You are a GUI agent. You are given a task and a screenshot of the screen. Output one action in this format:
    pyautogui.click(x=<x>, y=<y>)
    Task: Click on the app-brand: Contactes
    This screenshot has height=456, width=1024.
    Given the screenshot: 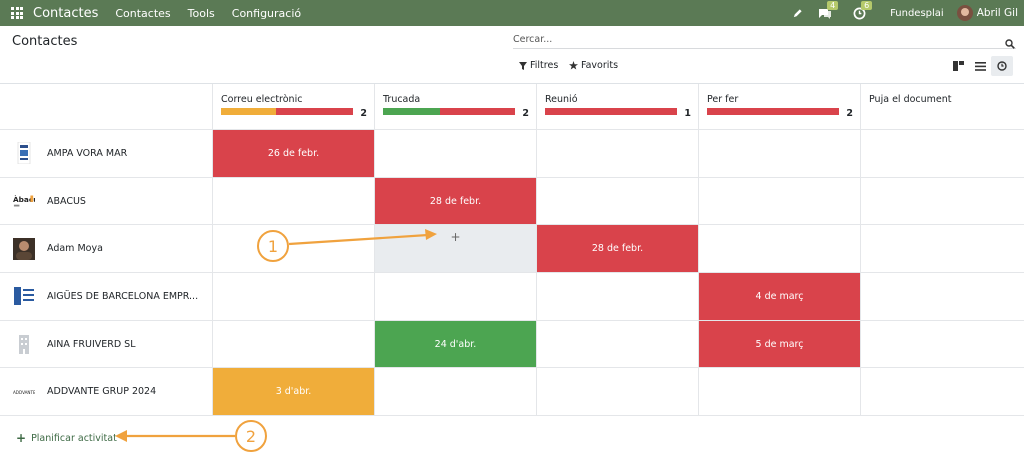 What is the action you would take?
    pyautogui.click(x=66, y=13)
    